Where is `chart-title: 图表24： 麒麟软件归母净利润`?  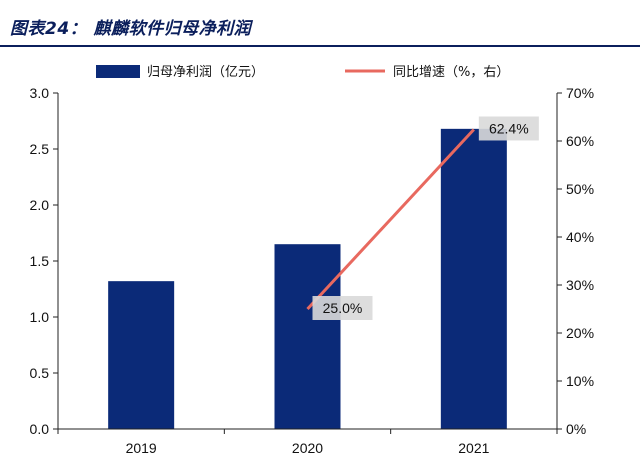
chart-title: 图表24： 麒麟软件归母净利润 is located at coordinates (131, 29).